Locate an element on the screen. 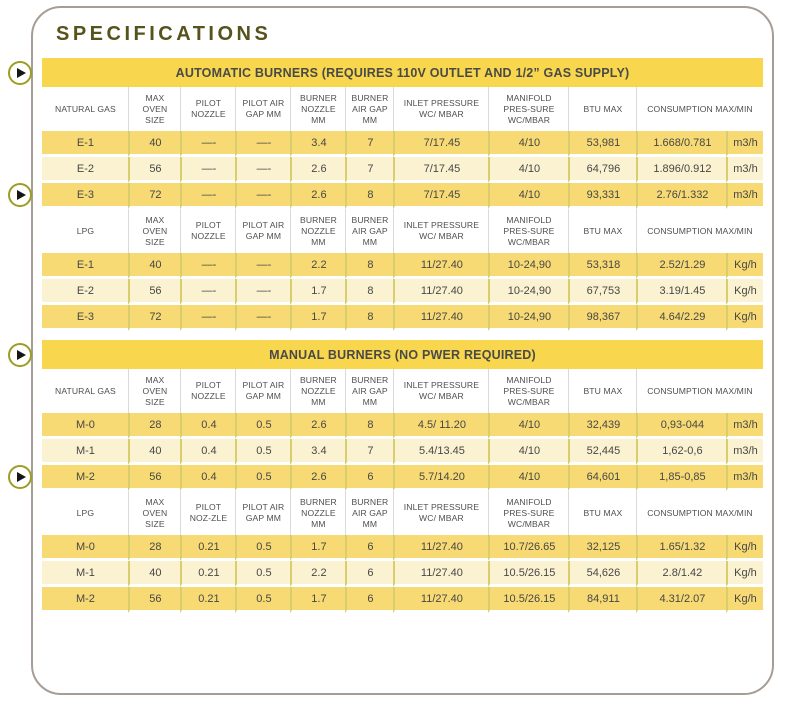 The width and height of the screenshot is (800, 701). value-cell: 28 is located at coordinates (154, 426).